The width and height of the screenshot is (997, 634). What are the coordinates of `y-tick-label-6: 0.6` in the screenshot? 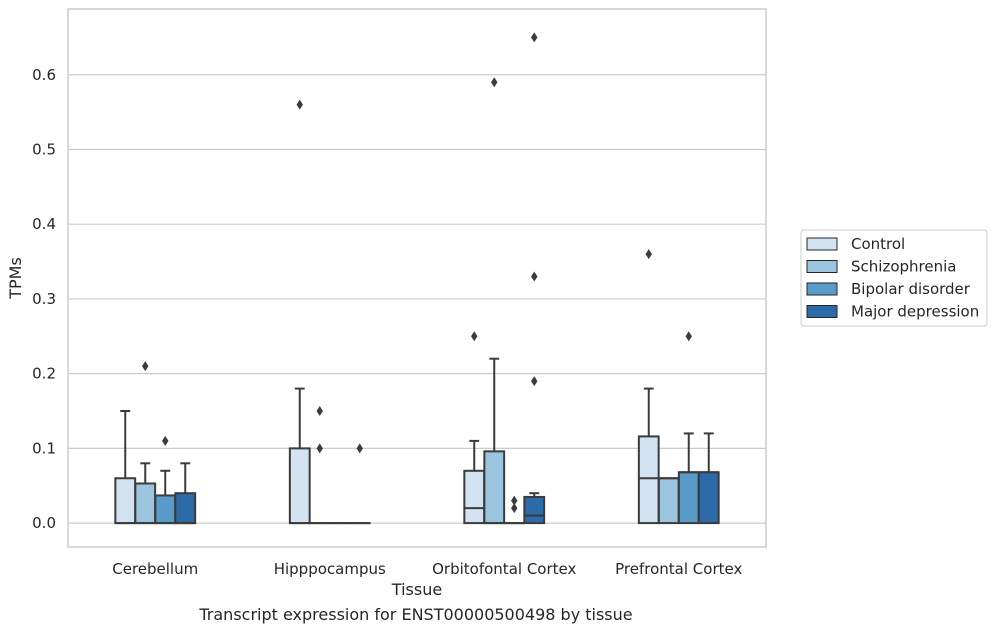 It's located at (44, 75).